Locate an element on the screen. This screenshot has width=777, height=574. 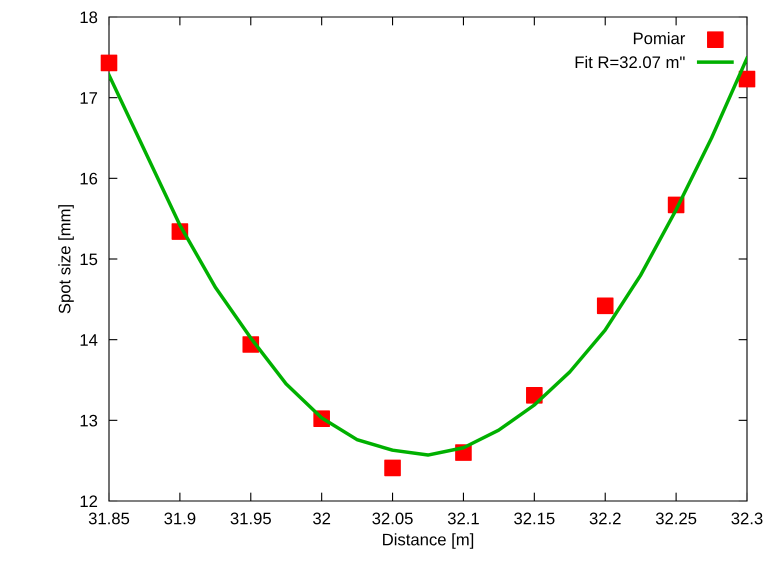
x-tick-label: 32.3 is located at coordinates (746, 518).